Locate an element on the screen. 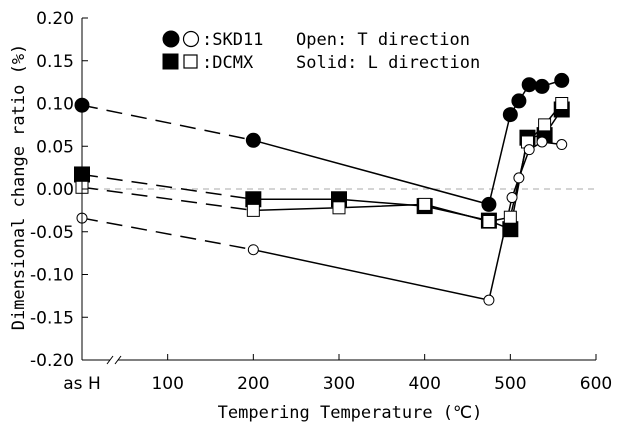 The height and width of the screenshot is (424, 629). x-axis-title: Tempering Temperature (℃) is located at coordinates (350, 413).